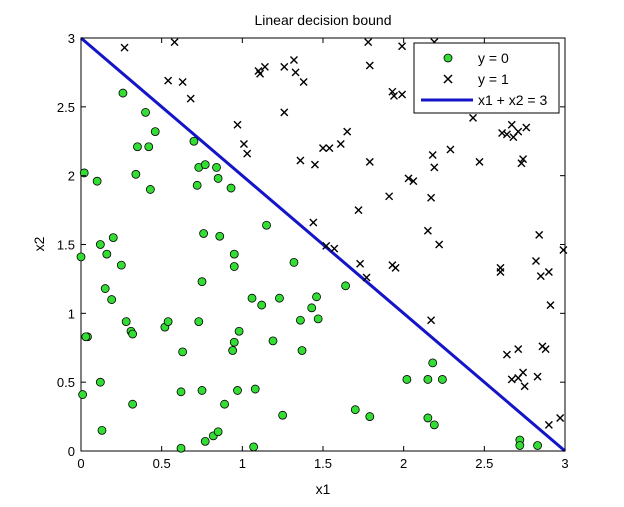 This screenshot has height=507, width=624. What do you see at coordinates (323, 463) in the screenshot?
I see `x-tick-label: 1.5` at bounding box center [323, 463].